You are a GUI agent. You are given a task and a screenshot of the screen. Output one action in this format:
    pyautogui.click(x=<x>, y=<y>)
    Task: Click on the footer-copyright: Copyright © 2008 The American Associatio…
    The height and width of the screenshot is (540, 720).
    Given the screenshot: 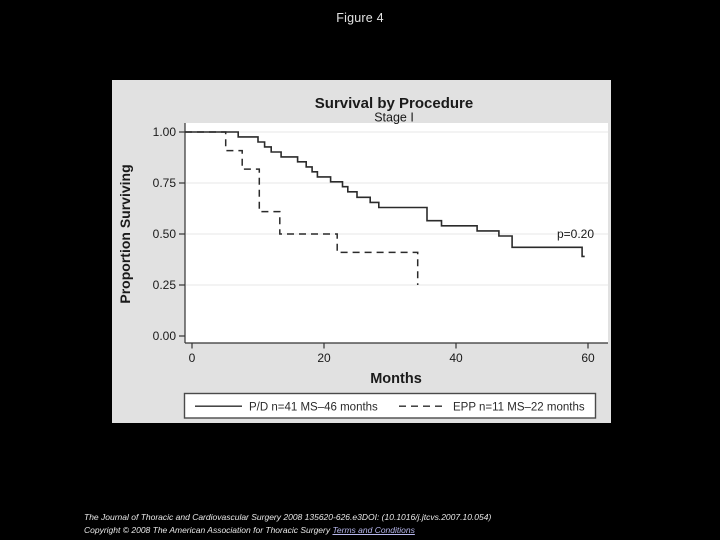 What is the action you would take?
    pyautogui.click(x=249, y=529)
    